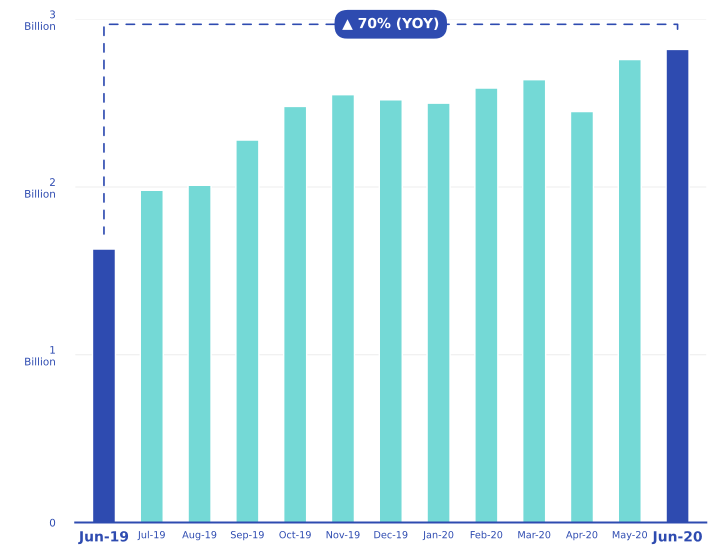 This screenshot has width=717, height=550. I want to click on annotation: ▲ 70% (YOY), so click(390, 24).